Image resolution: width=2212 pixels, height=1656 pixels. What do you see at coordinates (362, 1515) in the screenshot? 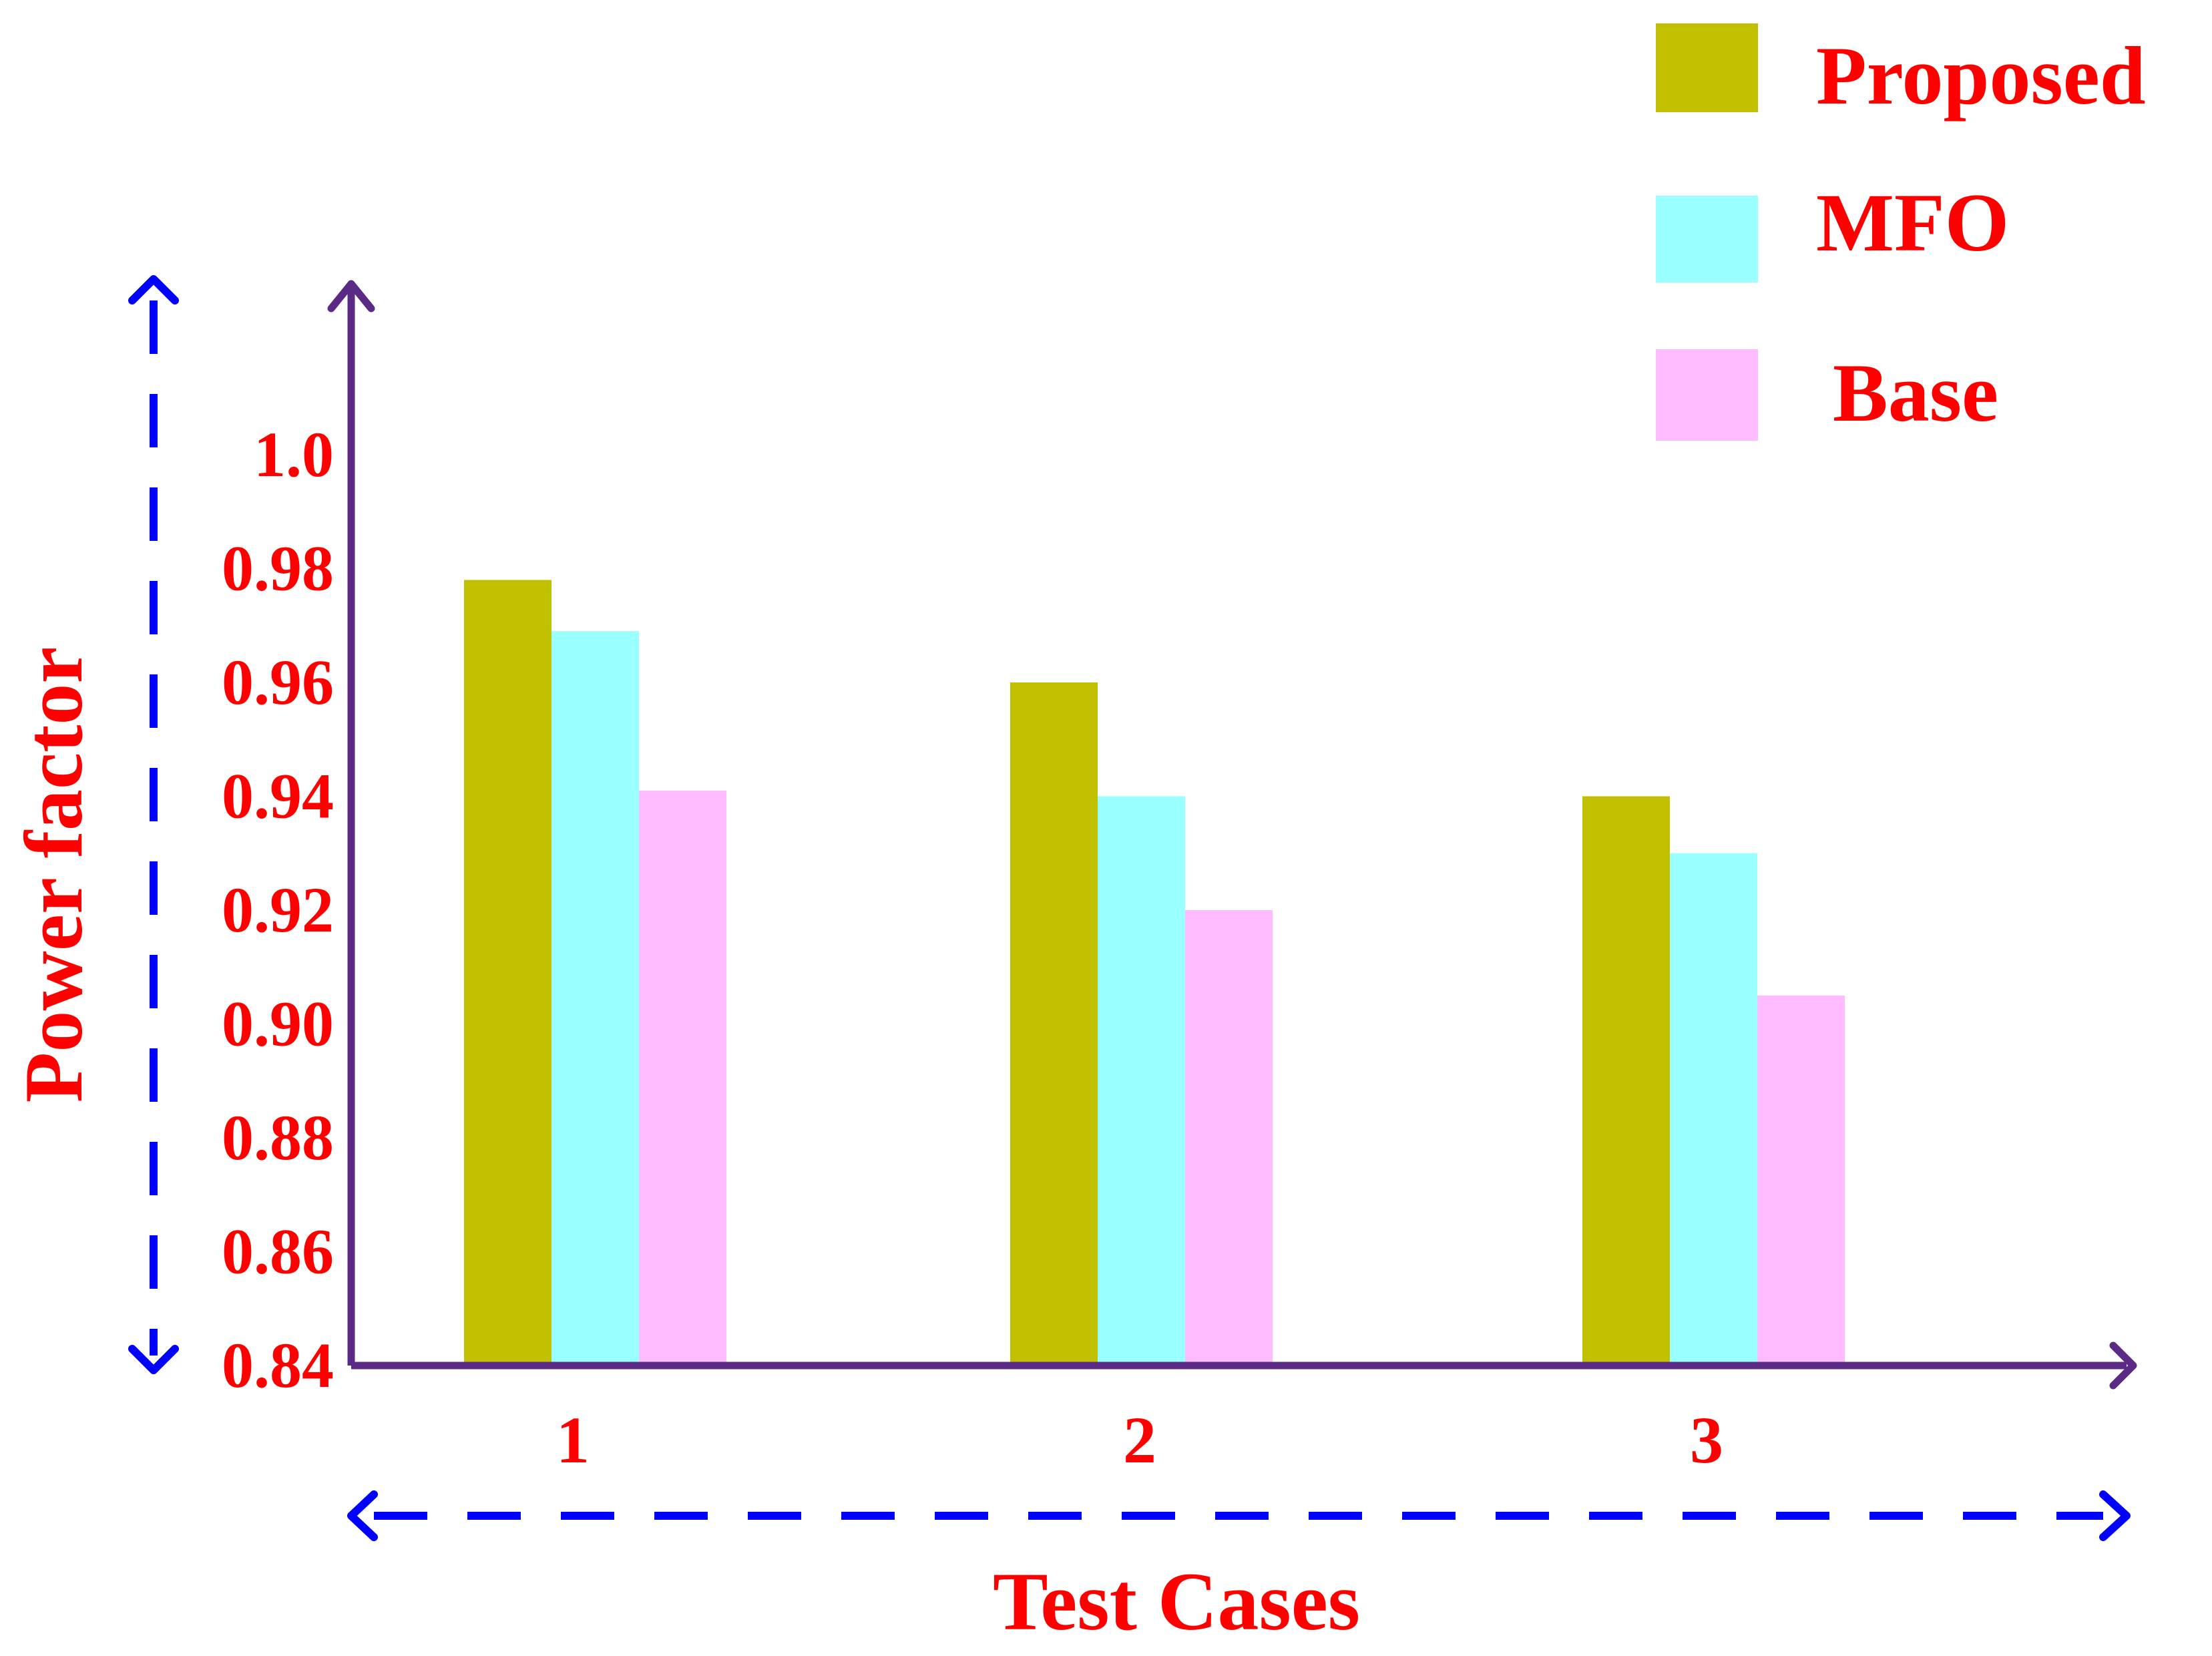
I see `x-dashed-arrow-left-head` at bounding box center [362, 1515].